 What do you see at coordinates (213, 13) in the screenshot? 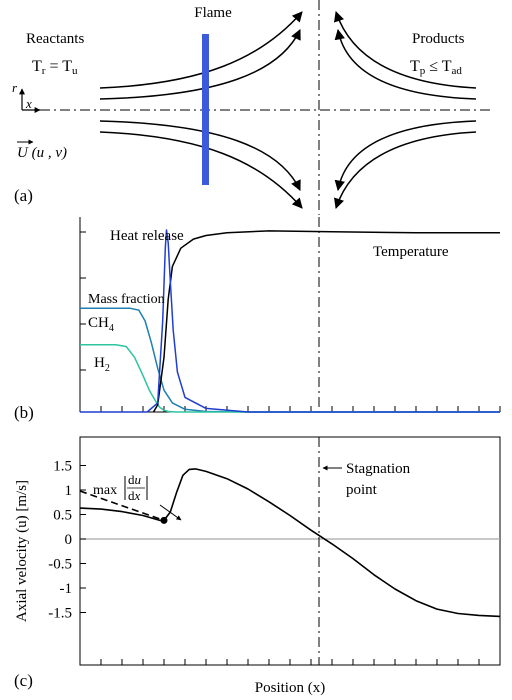
I see `flame-label: Flame` at bounding box center [213, 13].